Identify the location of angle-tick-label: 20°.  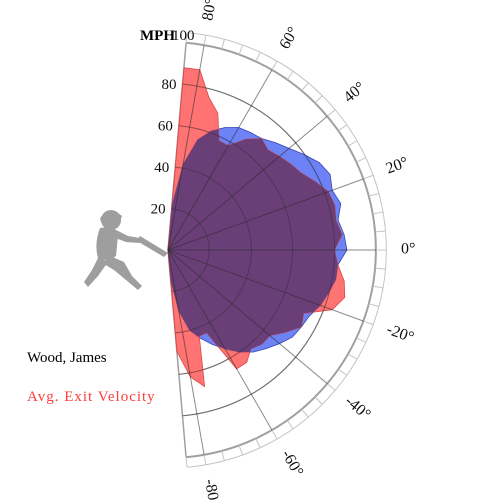
(397, 166).